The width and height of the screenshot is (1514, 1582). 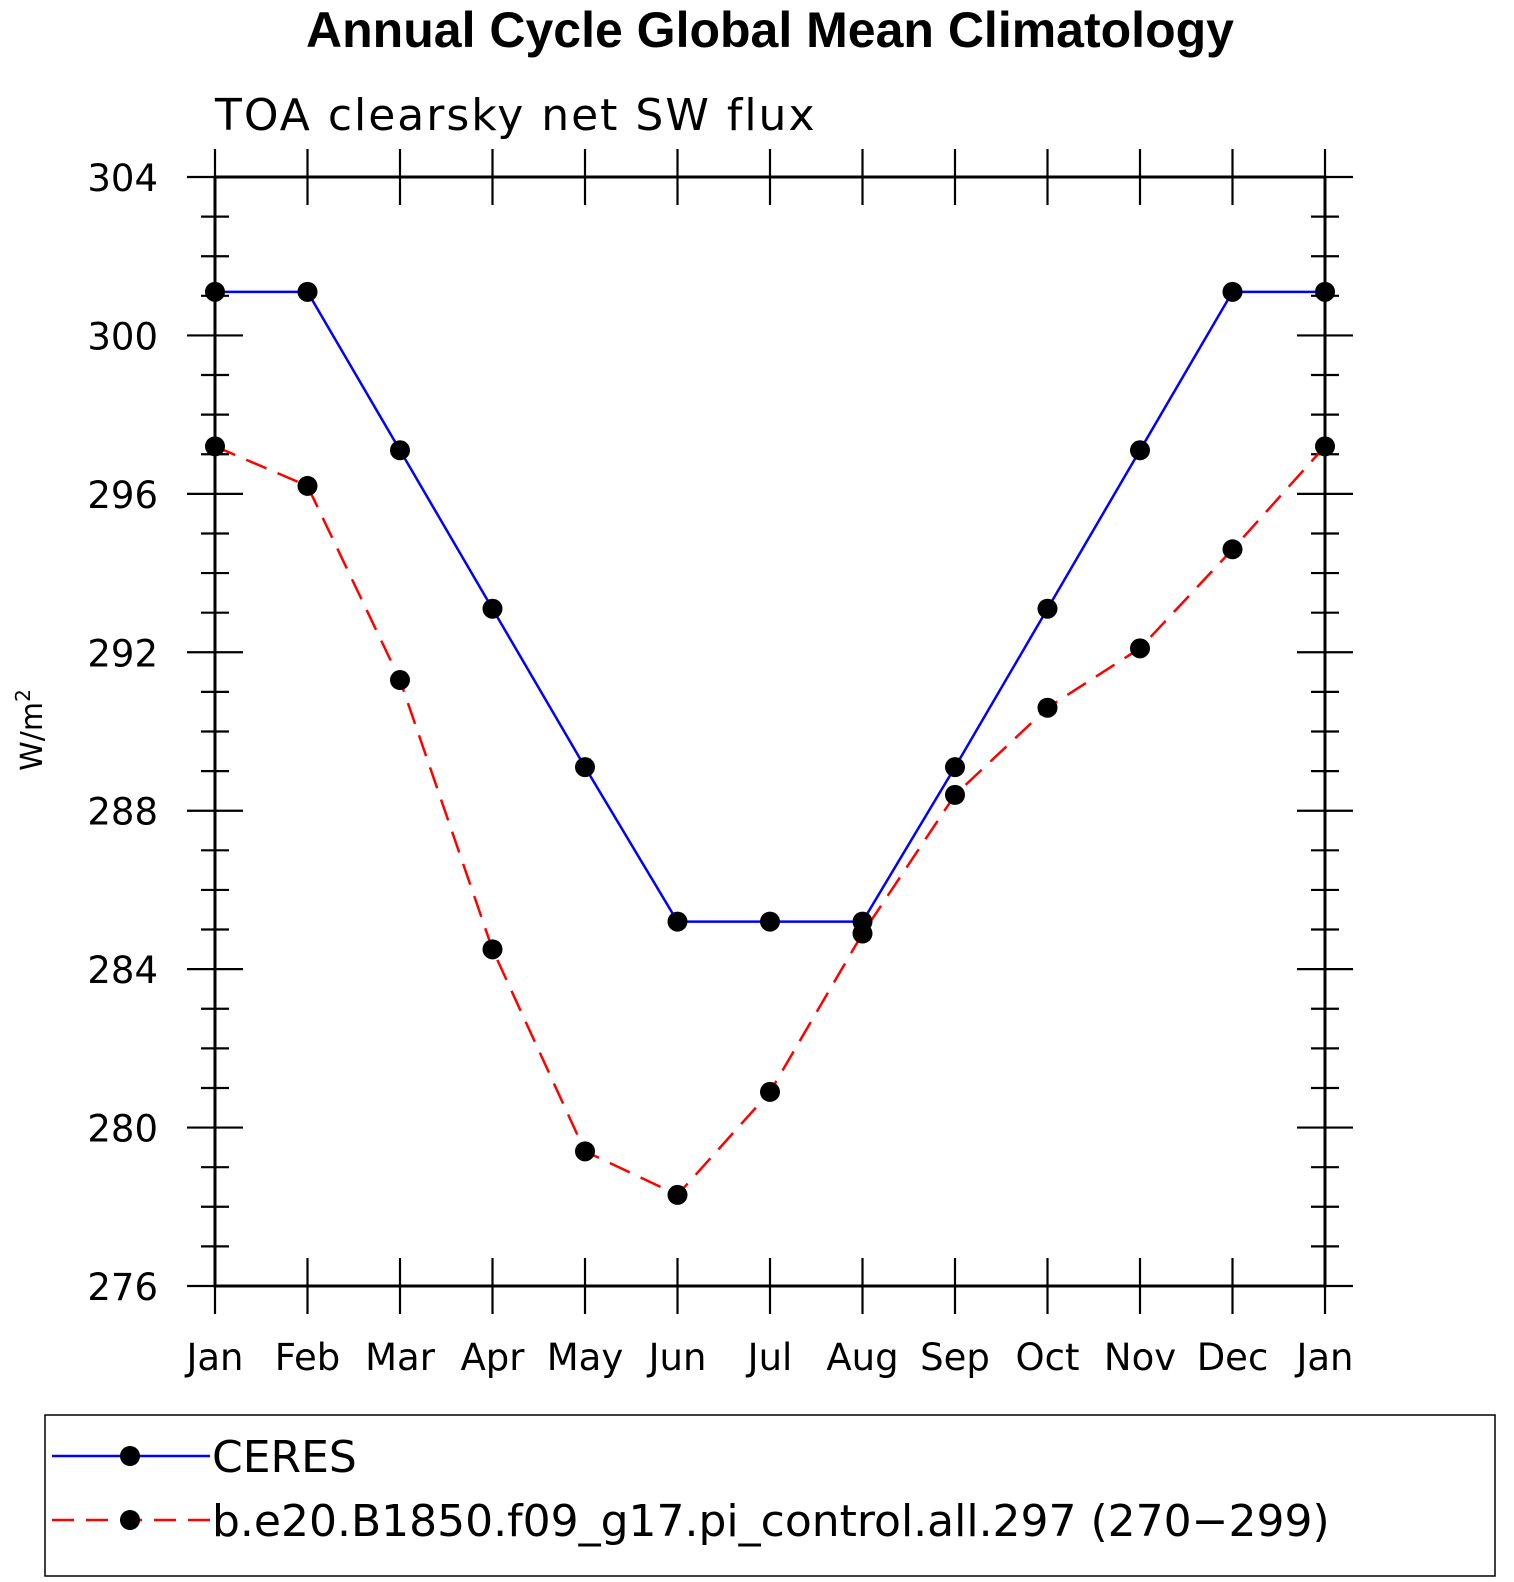 What do you see at coordinates (585, 1357) in the screenshot?
I see `x-tick-label: May` at bounding box center [585, 1357].